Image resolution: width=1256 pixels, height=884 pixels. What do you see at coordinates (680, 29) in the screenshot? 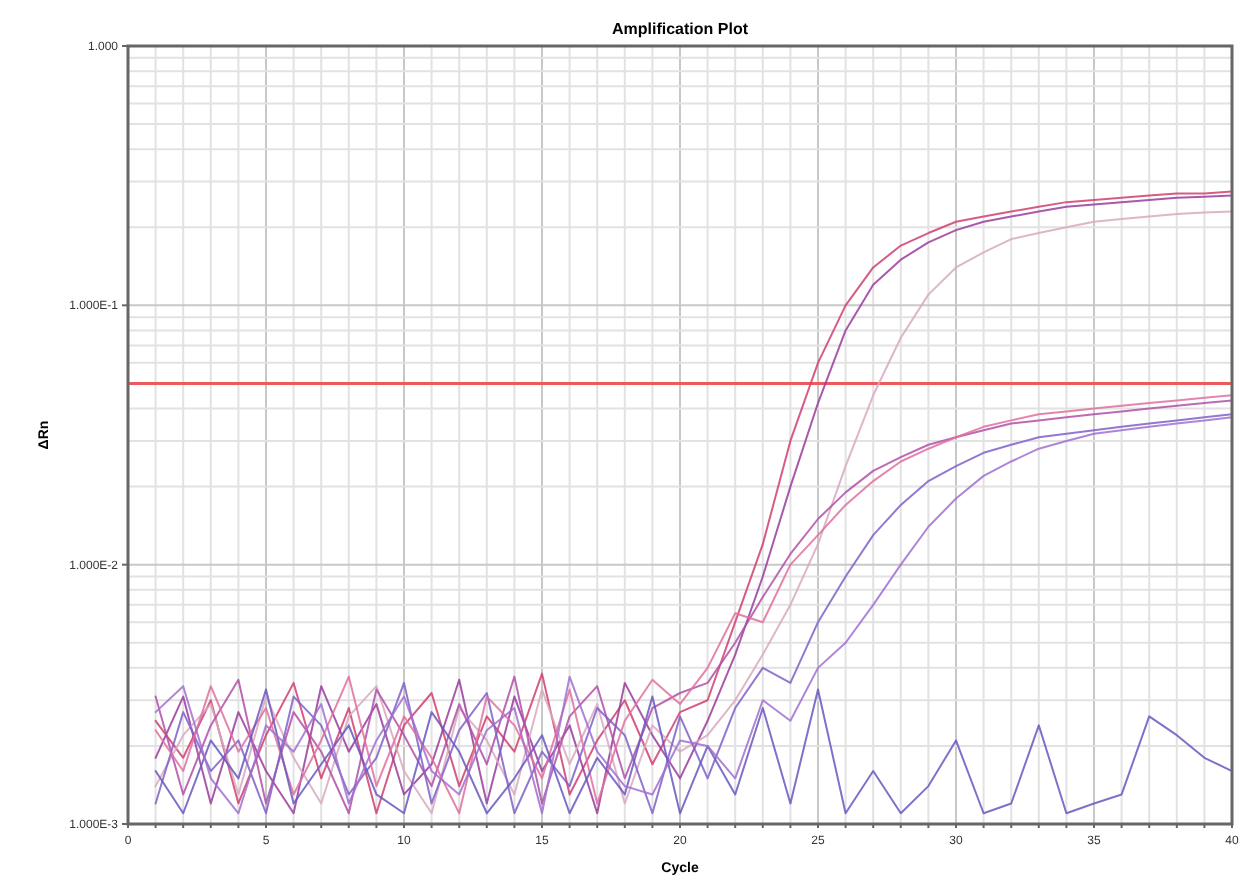
I see `chart-title: Amplification Plot` at bounding box center [680, 29].